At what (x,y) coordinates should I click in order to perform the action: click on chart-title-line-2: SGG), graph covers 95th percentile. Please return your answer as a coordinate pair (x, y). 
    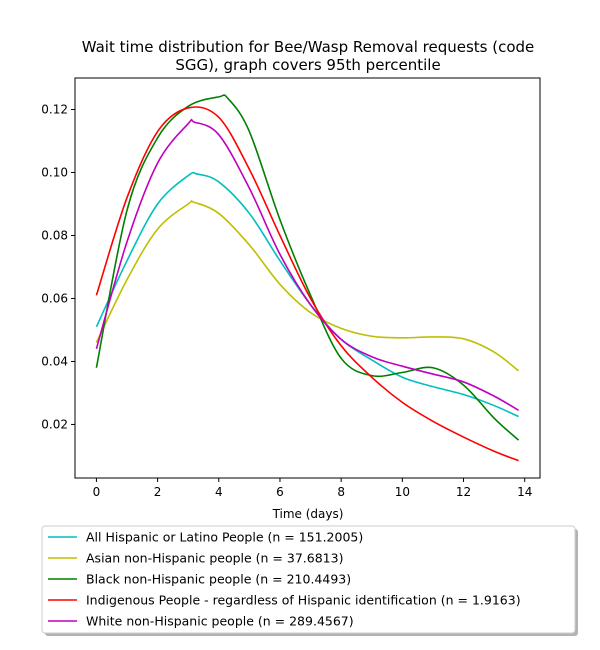
    Looking at the image, I should click on (307, 65).